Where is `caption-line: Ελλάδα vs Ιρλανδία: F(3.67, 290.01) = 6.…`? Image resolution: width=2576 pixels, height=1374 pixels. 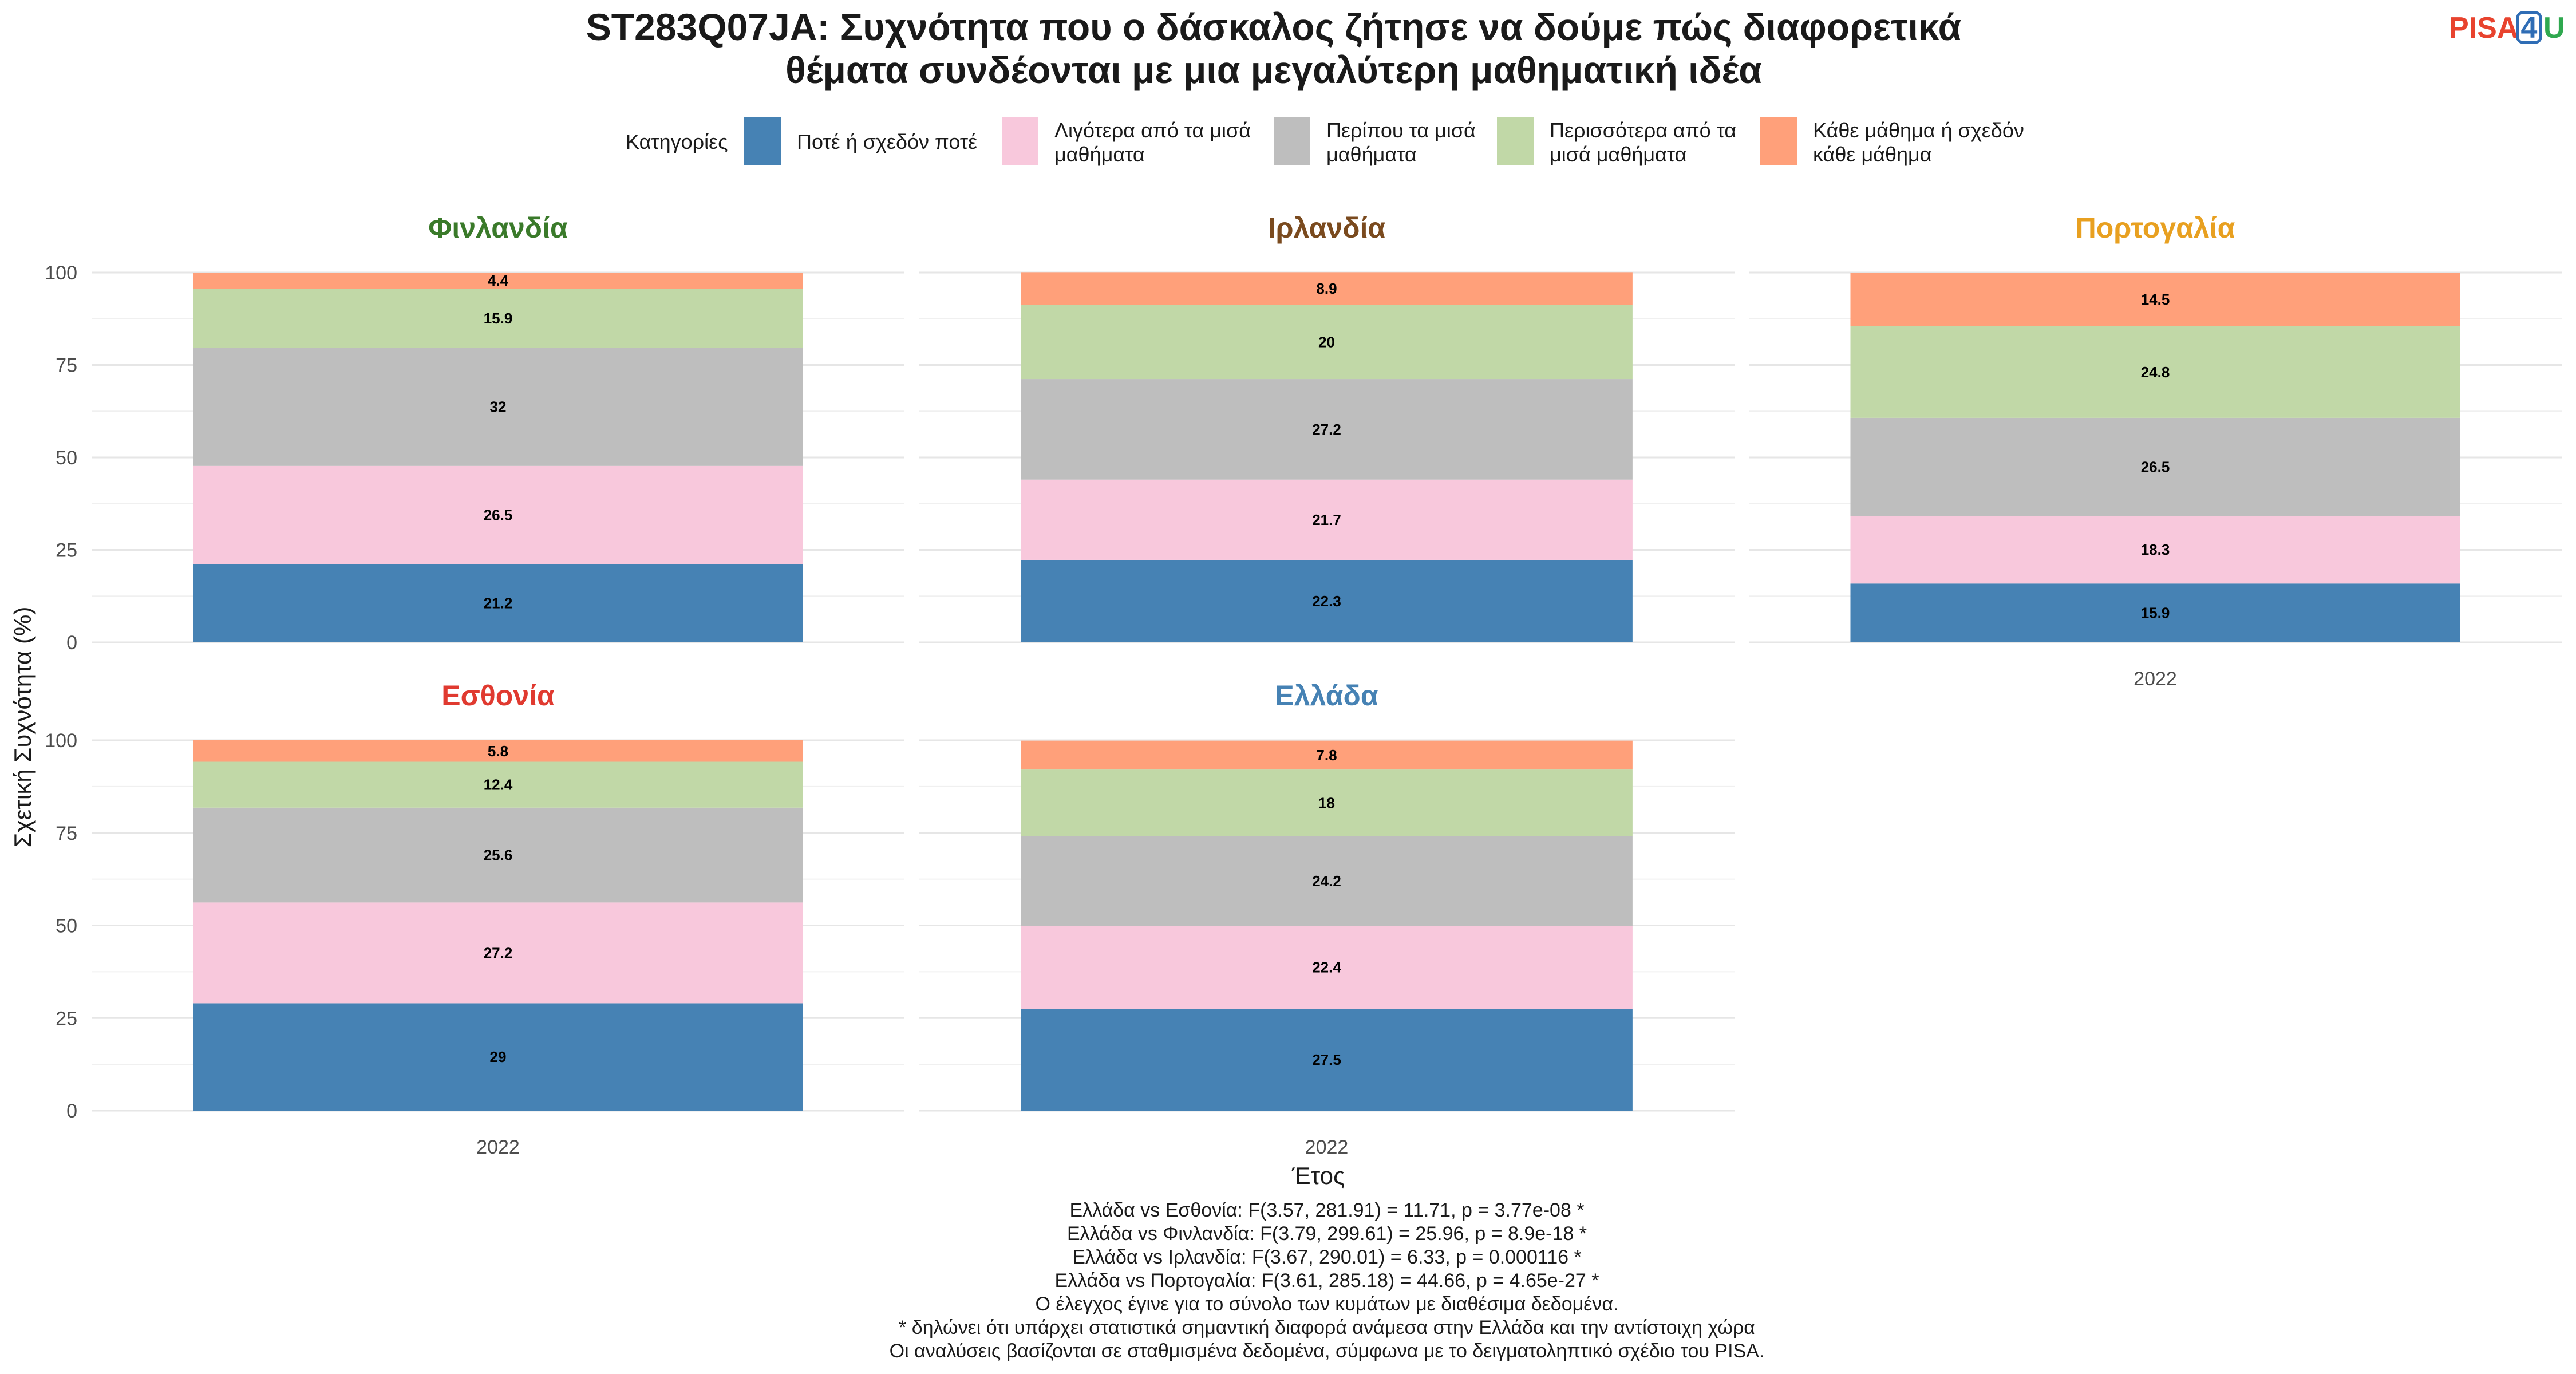
caption-line: Ελλάδα vs Ιρλανδία: F(3.67, 290.01) = 6.… is located at coordinates (1327, 1257).